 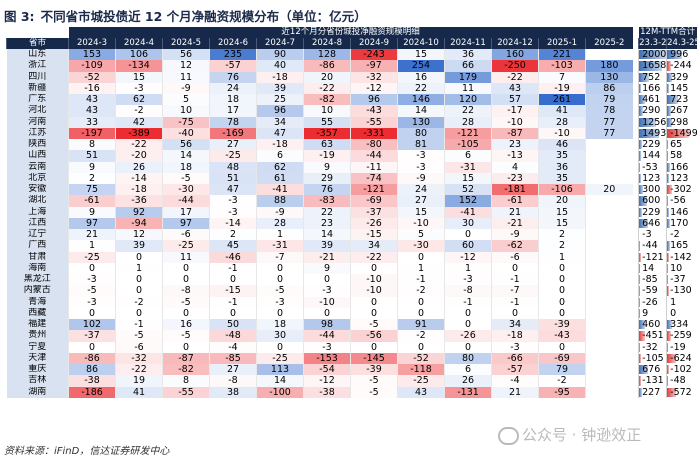 What do you see at coordinates (681, 257) in the screenshot?
I see `ttm-cell: -142` at bounding box center [681, 257].